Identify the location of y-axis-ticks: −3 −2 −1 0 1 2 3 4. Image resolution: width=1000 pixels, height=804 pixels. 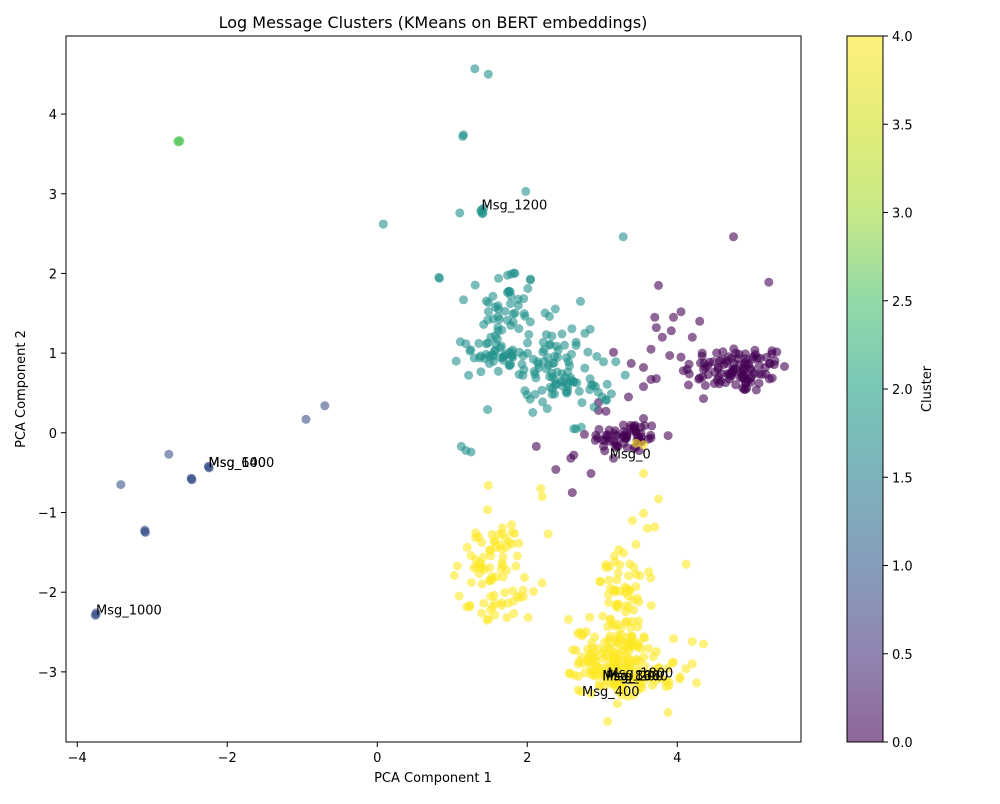
(52, 394).